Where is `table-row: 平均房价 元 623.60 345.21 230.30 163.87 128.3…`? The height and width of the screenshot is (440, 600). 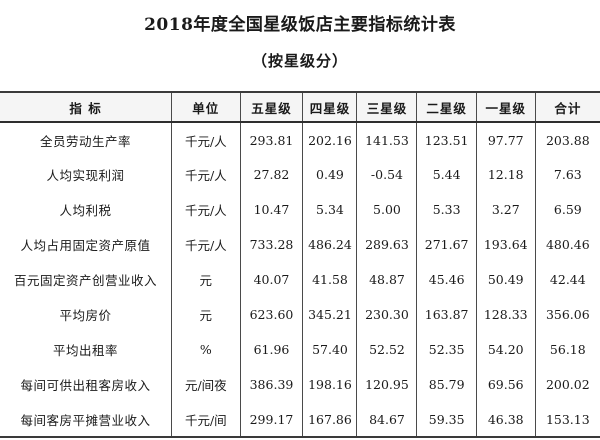 table-row: 平均房价 元 623.60 345.21 230.30 163.87 128.3… is located at coordinates (300, 314).